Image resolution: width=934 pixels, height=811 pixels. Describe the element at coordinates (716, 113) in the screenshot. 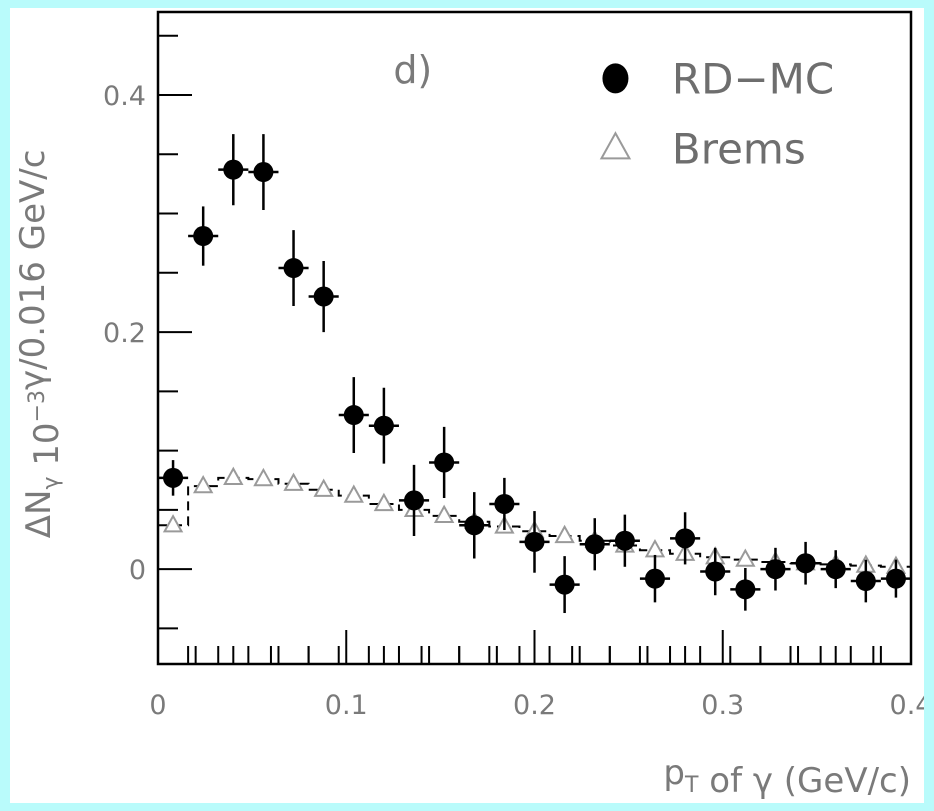

I see `legend: RD−MC Brems` at that location.